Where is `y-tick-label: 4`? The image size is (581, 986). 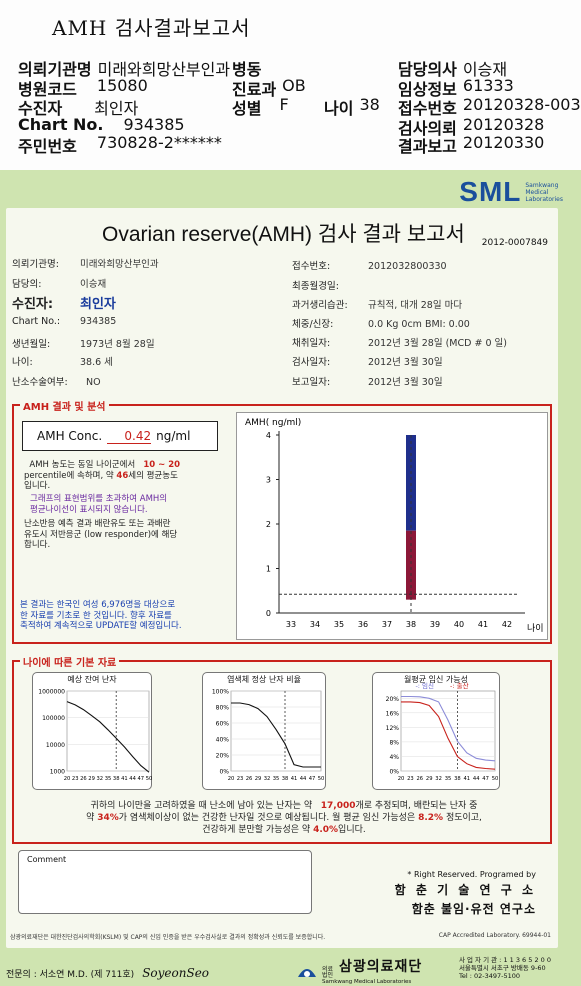 y-tick-label: 4 is located at coordinates (268, 435).